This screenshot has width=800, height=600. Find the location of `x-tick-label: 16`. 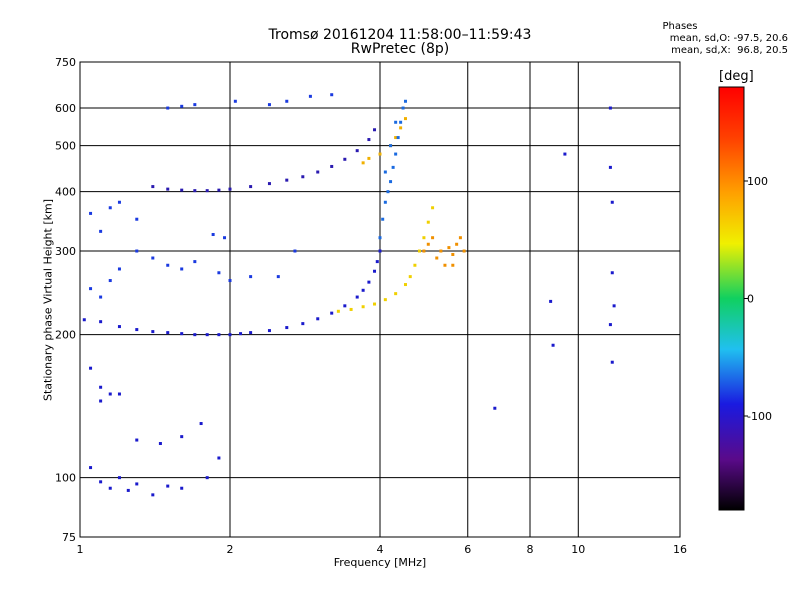

x-tick-label: 16 is located at coordinates (680, 549).